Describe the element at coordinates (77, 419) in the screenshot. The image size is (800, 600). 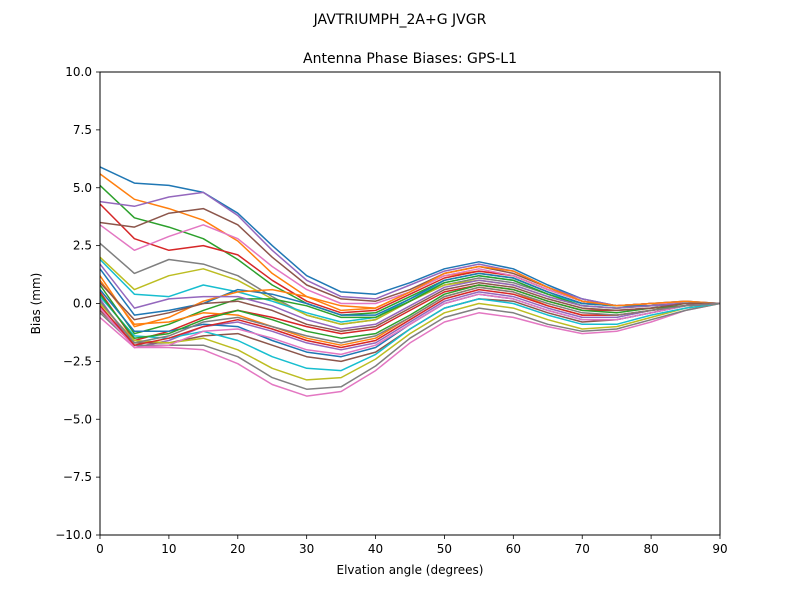
I see `y-tick-label: −5.0` at that location.